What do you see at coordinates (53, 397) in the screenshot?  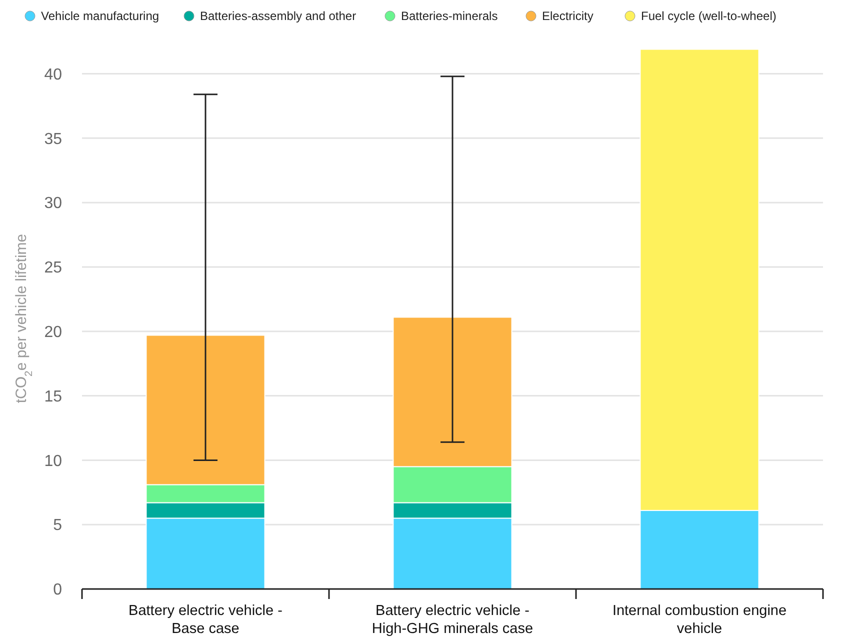 I see `y-tick-label: 15` at bounding box center [53, 397].